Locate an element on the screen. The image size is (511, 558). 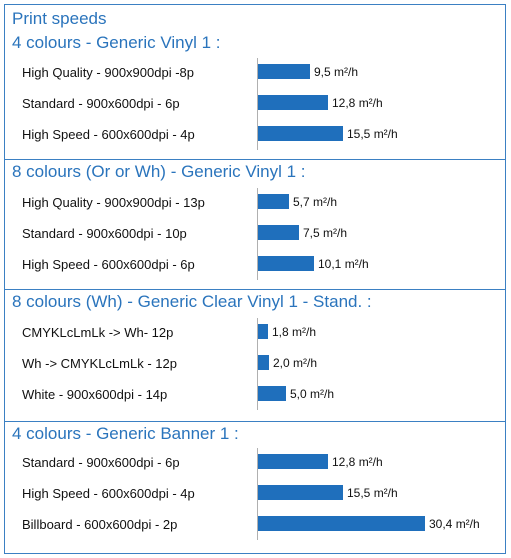
section-title: 4 colours - Generic Vinyl 1 : is located at coordinates (116, 42).